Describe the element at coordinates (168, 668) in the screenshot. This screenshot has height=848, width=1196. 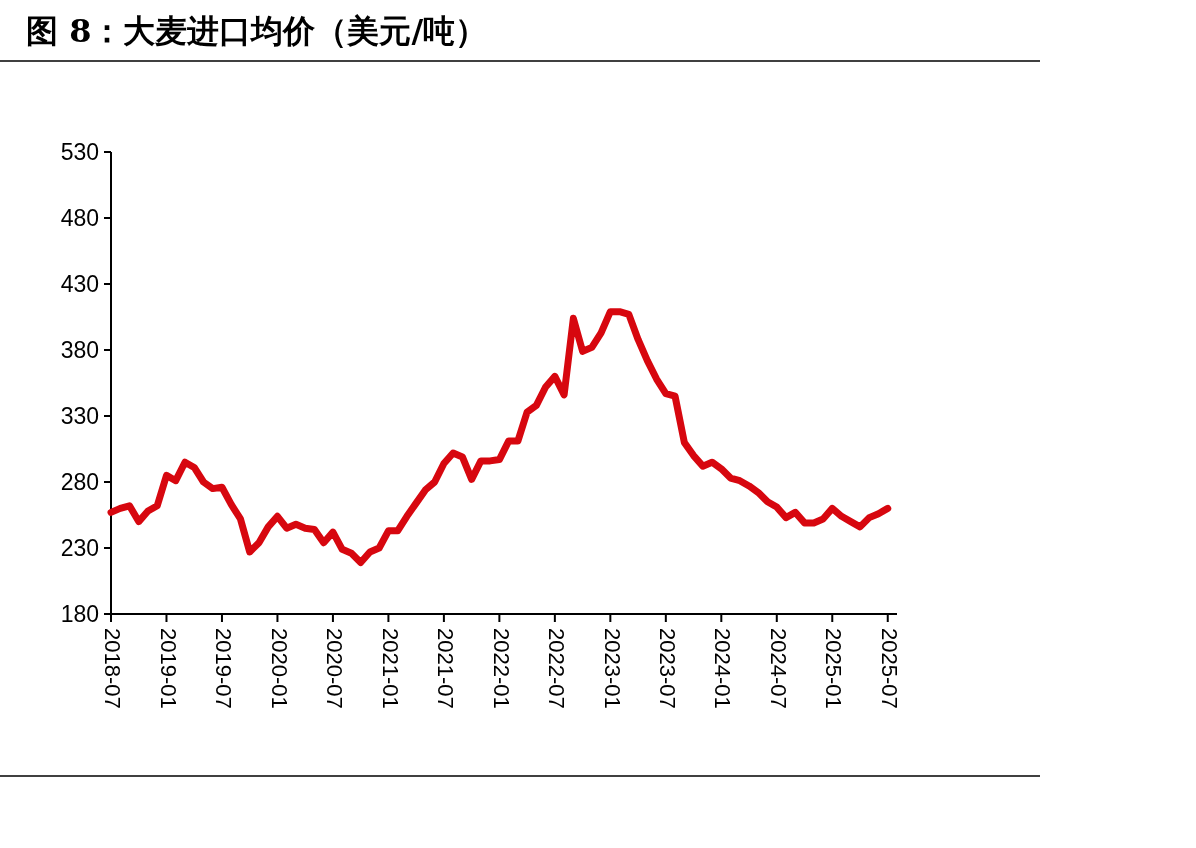
I see `x-tick-label: 2019-01` at that location.